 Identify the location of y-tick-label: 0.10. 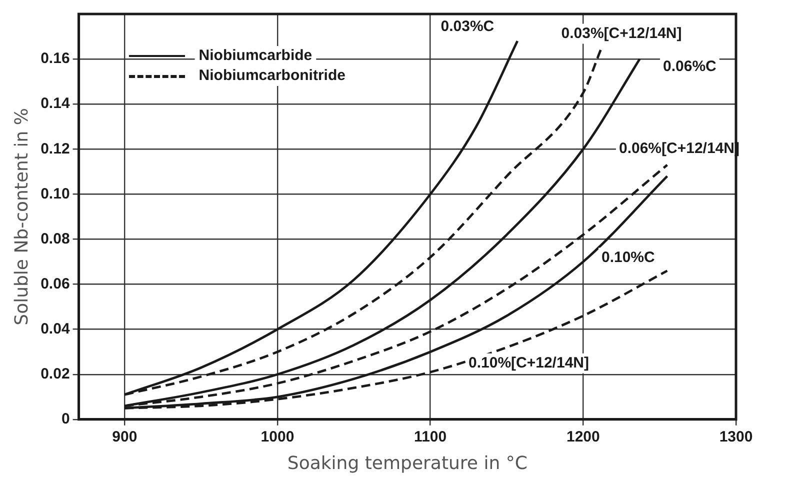
(55, 193).